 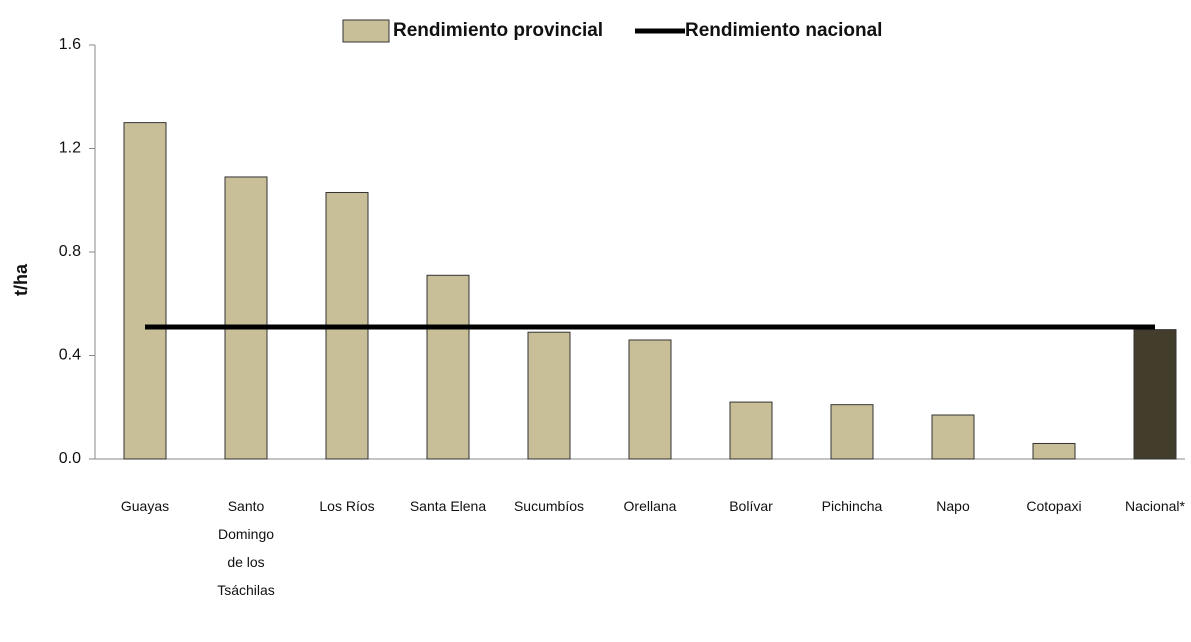 I want to click on x-tick-label: Orellana, so click(x=650, y=506).